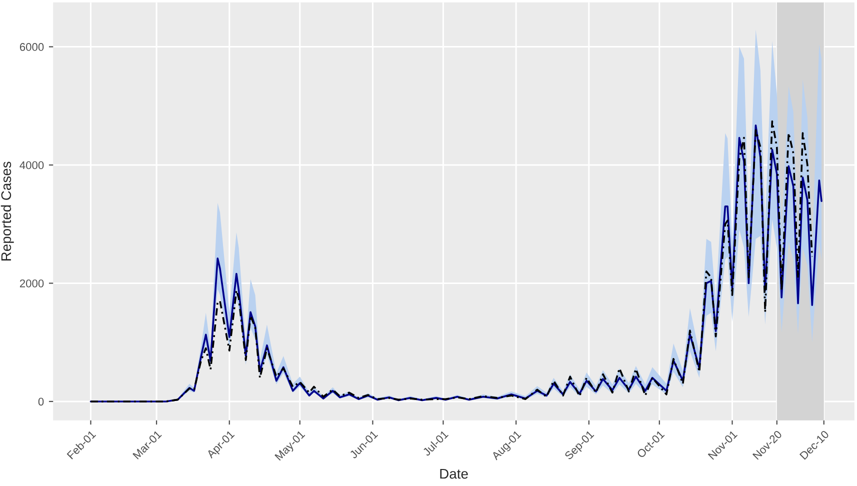  I want to click on y-tick-label: 2000, so click(32, 284).